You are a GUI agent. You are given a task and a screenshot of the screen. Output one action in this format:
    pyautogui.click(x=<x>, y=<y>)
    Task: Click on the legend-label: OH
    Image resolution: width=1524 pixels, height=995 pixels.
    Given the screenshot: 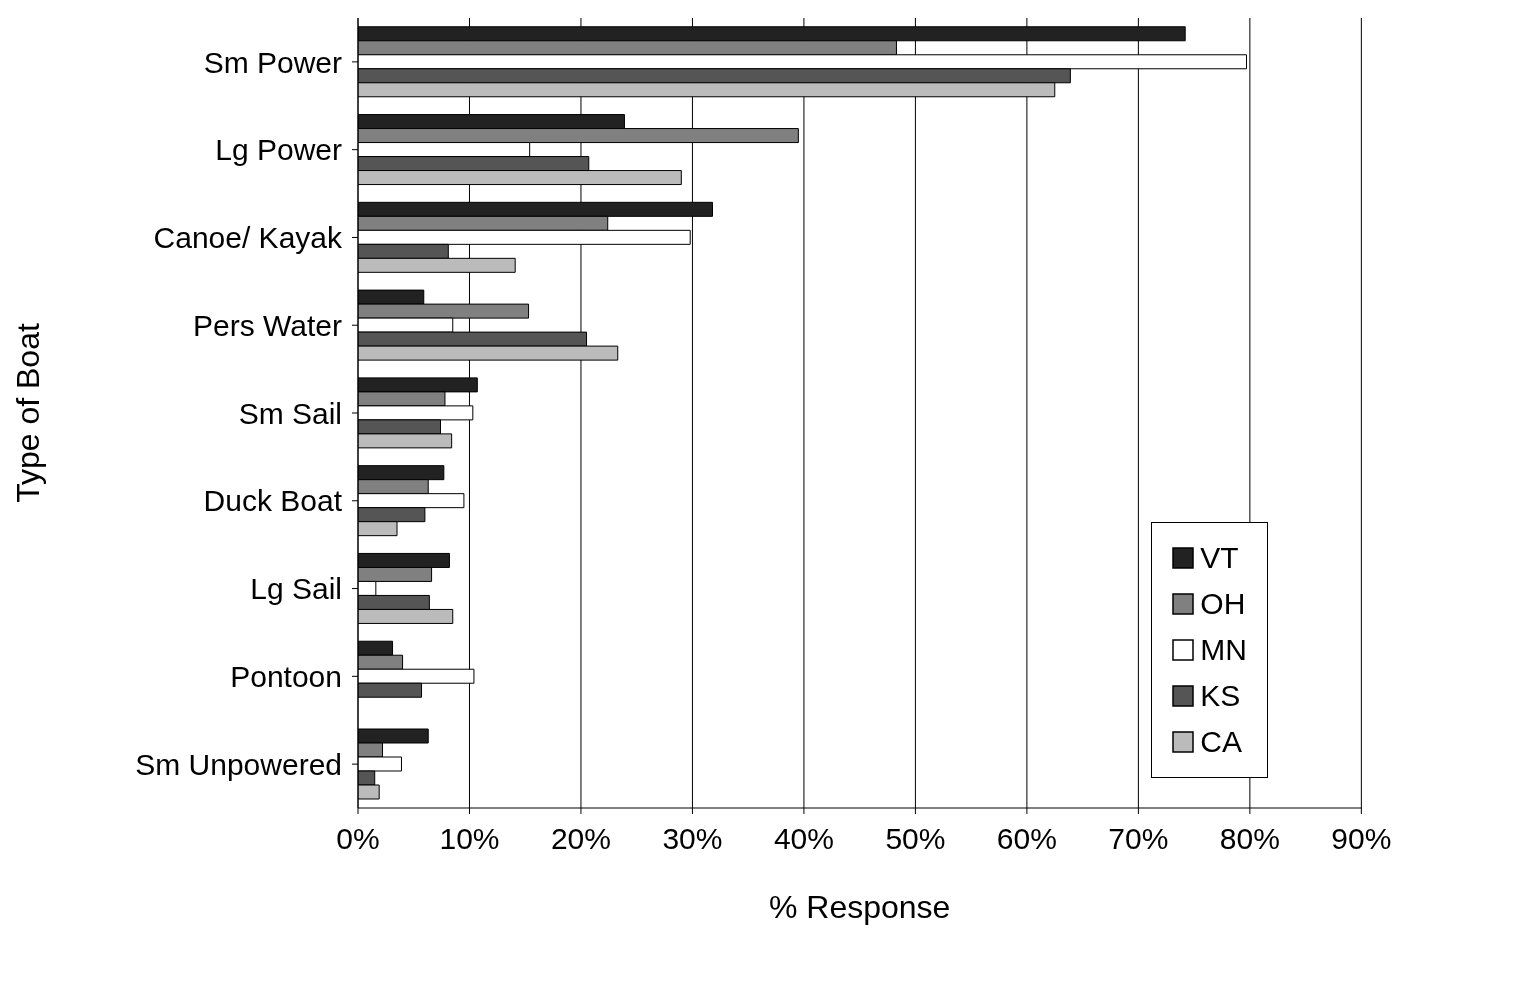 What is the action you would take?
    pyautogui.click(x=1223, y=604)
    